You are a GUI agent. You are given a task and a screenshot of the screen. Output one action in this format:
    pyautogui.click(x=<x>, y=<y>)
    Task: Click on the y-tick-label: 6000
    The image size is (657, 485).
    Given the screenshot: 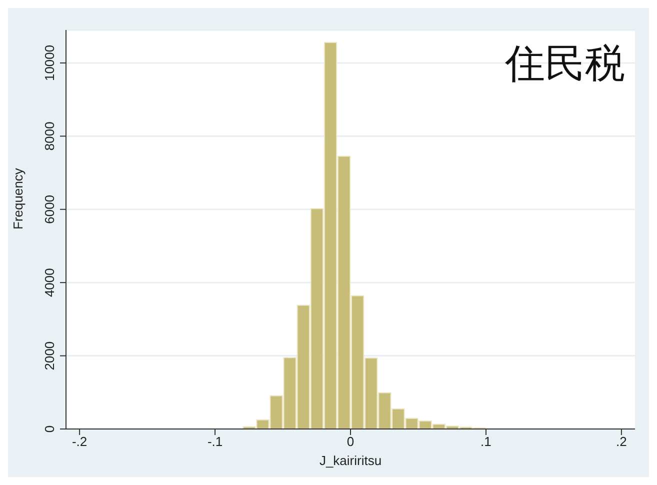 What is the action you would take?
    pyautogui.click(x=49, y=209)
    